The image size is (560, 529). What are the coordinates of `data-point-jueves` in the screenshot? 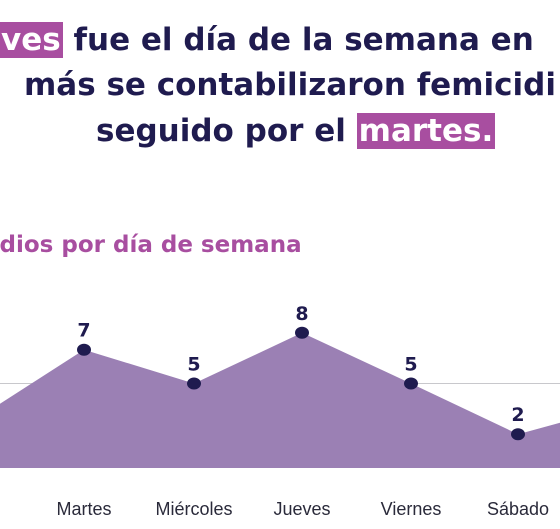 It's located at (302, 332).